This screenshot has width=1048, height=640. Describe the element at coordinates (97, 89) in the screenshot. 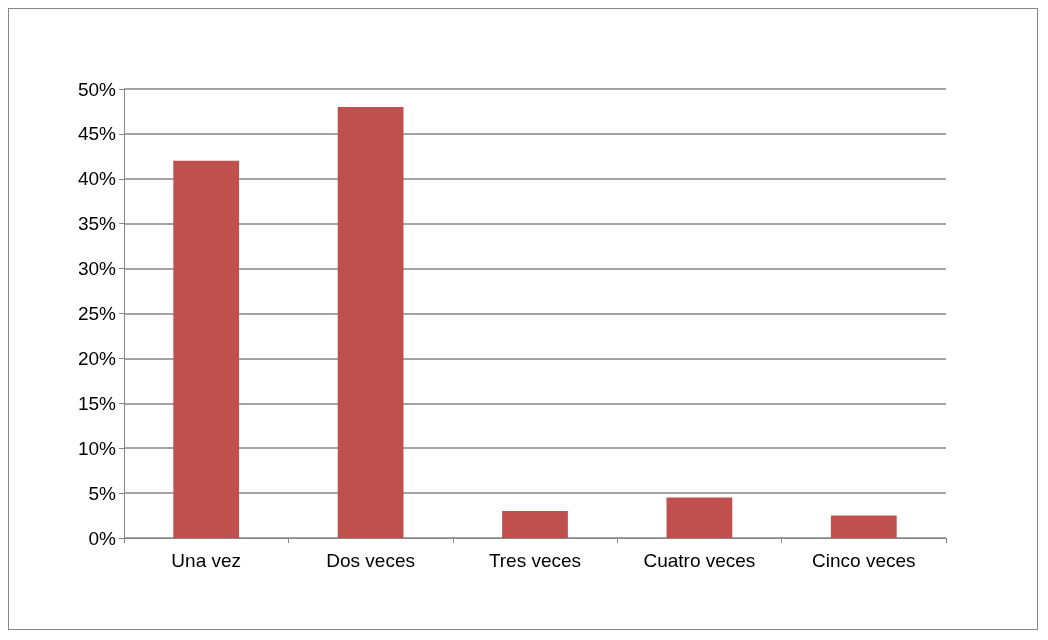

I see `y-tick-label: 50%` at that location.